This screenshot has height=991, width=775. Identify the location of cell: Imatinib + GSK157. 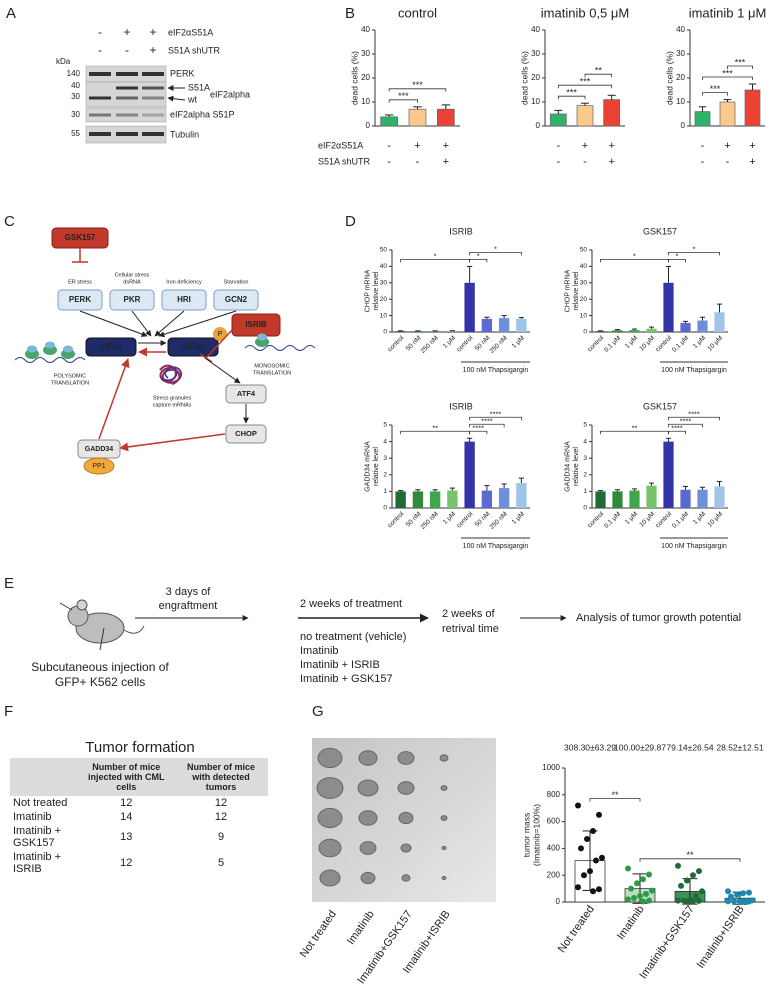
(37, 837).